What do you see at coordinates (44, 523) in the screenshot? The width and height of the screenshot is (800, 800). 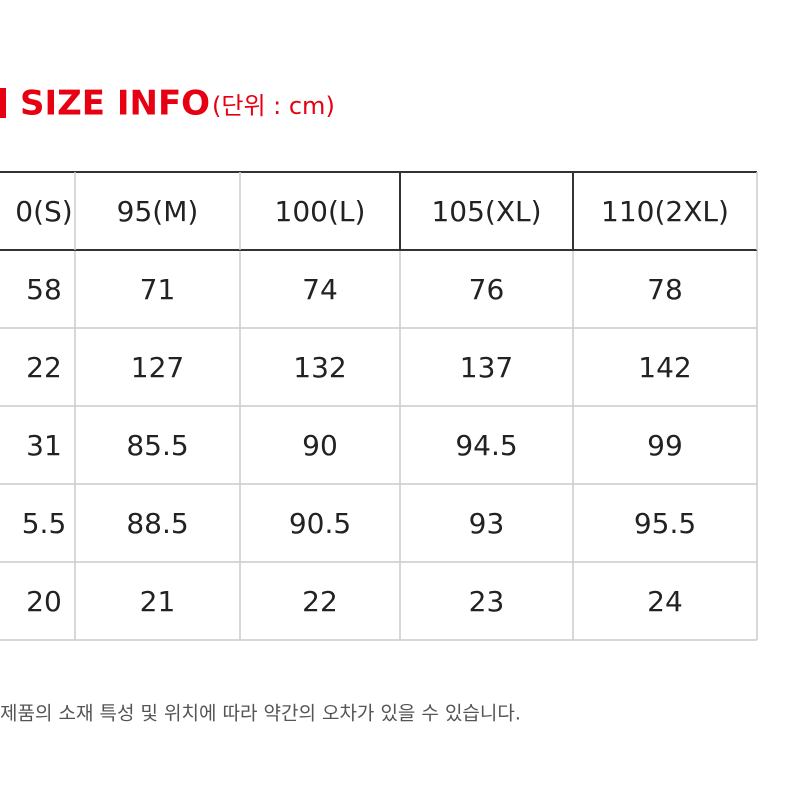 I see `cell: 5.5` at bounding box center [44, 523].